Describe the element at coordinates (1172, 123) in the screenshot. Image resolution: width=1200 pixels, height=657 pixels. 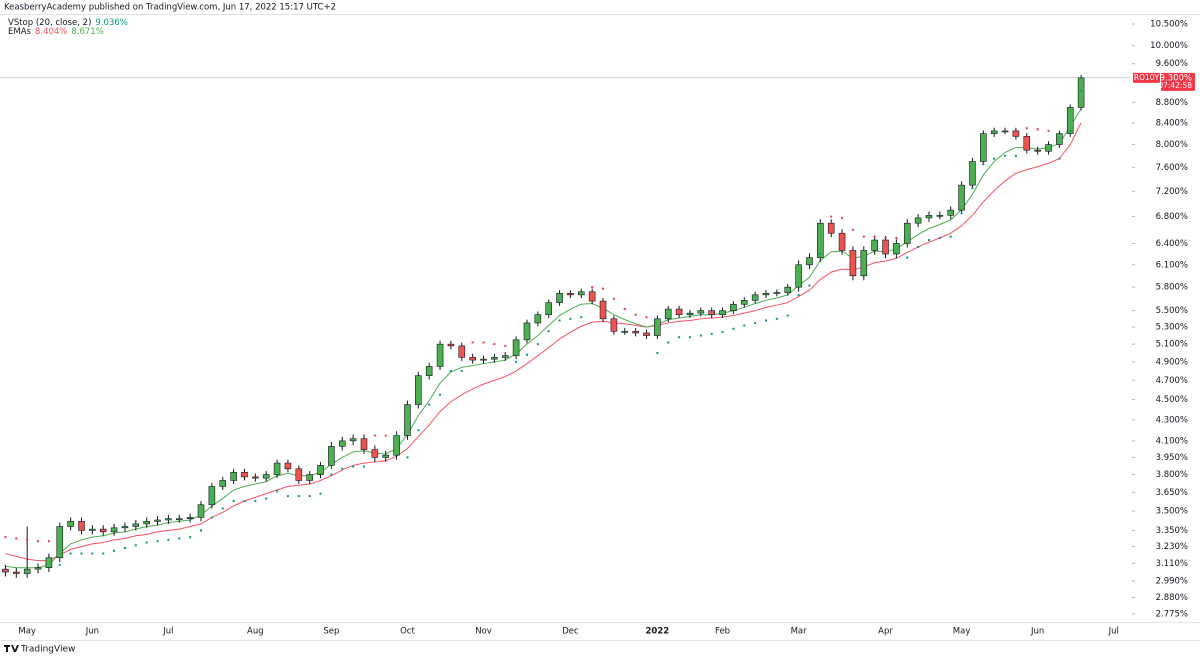
I see `y-tick-label: 8.400%` at that location.